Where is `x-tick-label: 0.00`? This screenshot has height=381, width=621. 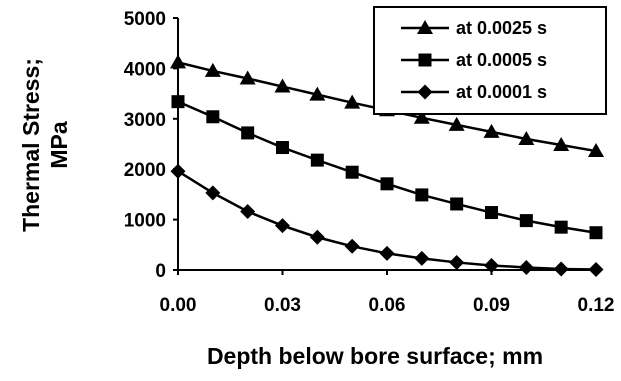 x-tick-label: 0.00 is located at coordinates (178, 305).